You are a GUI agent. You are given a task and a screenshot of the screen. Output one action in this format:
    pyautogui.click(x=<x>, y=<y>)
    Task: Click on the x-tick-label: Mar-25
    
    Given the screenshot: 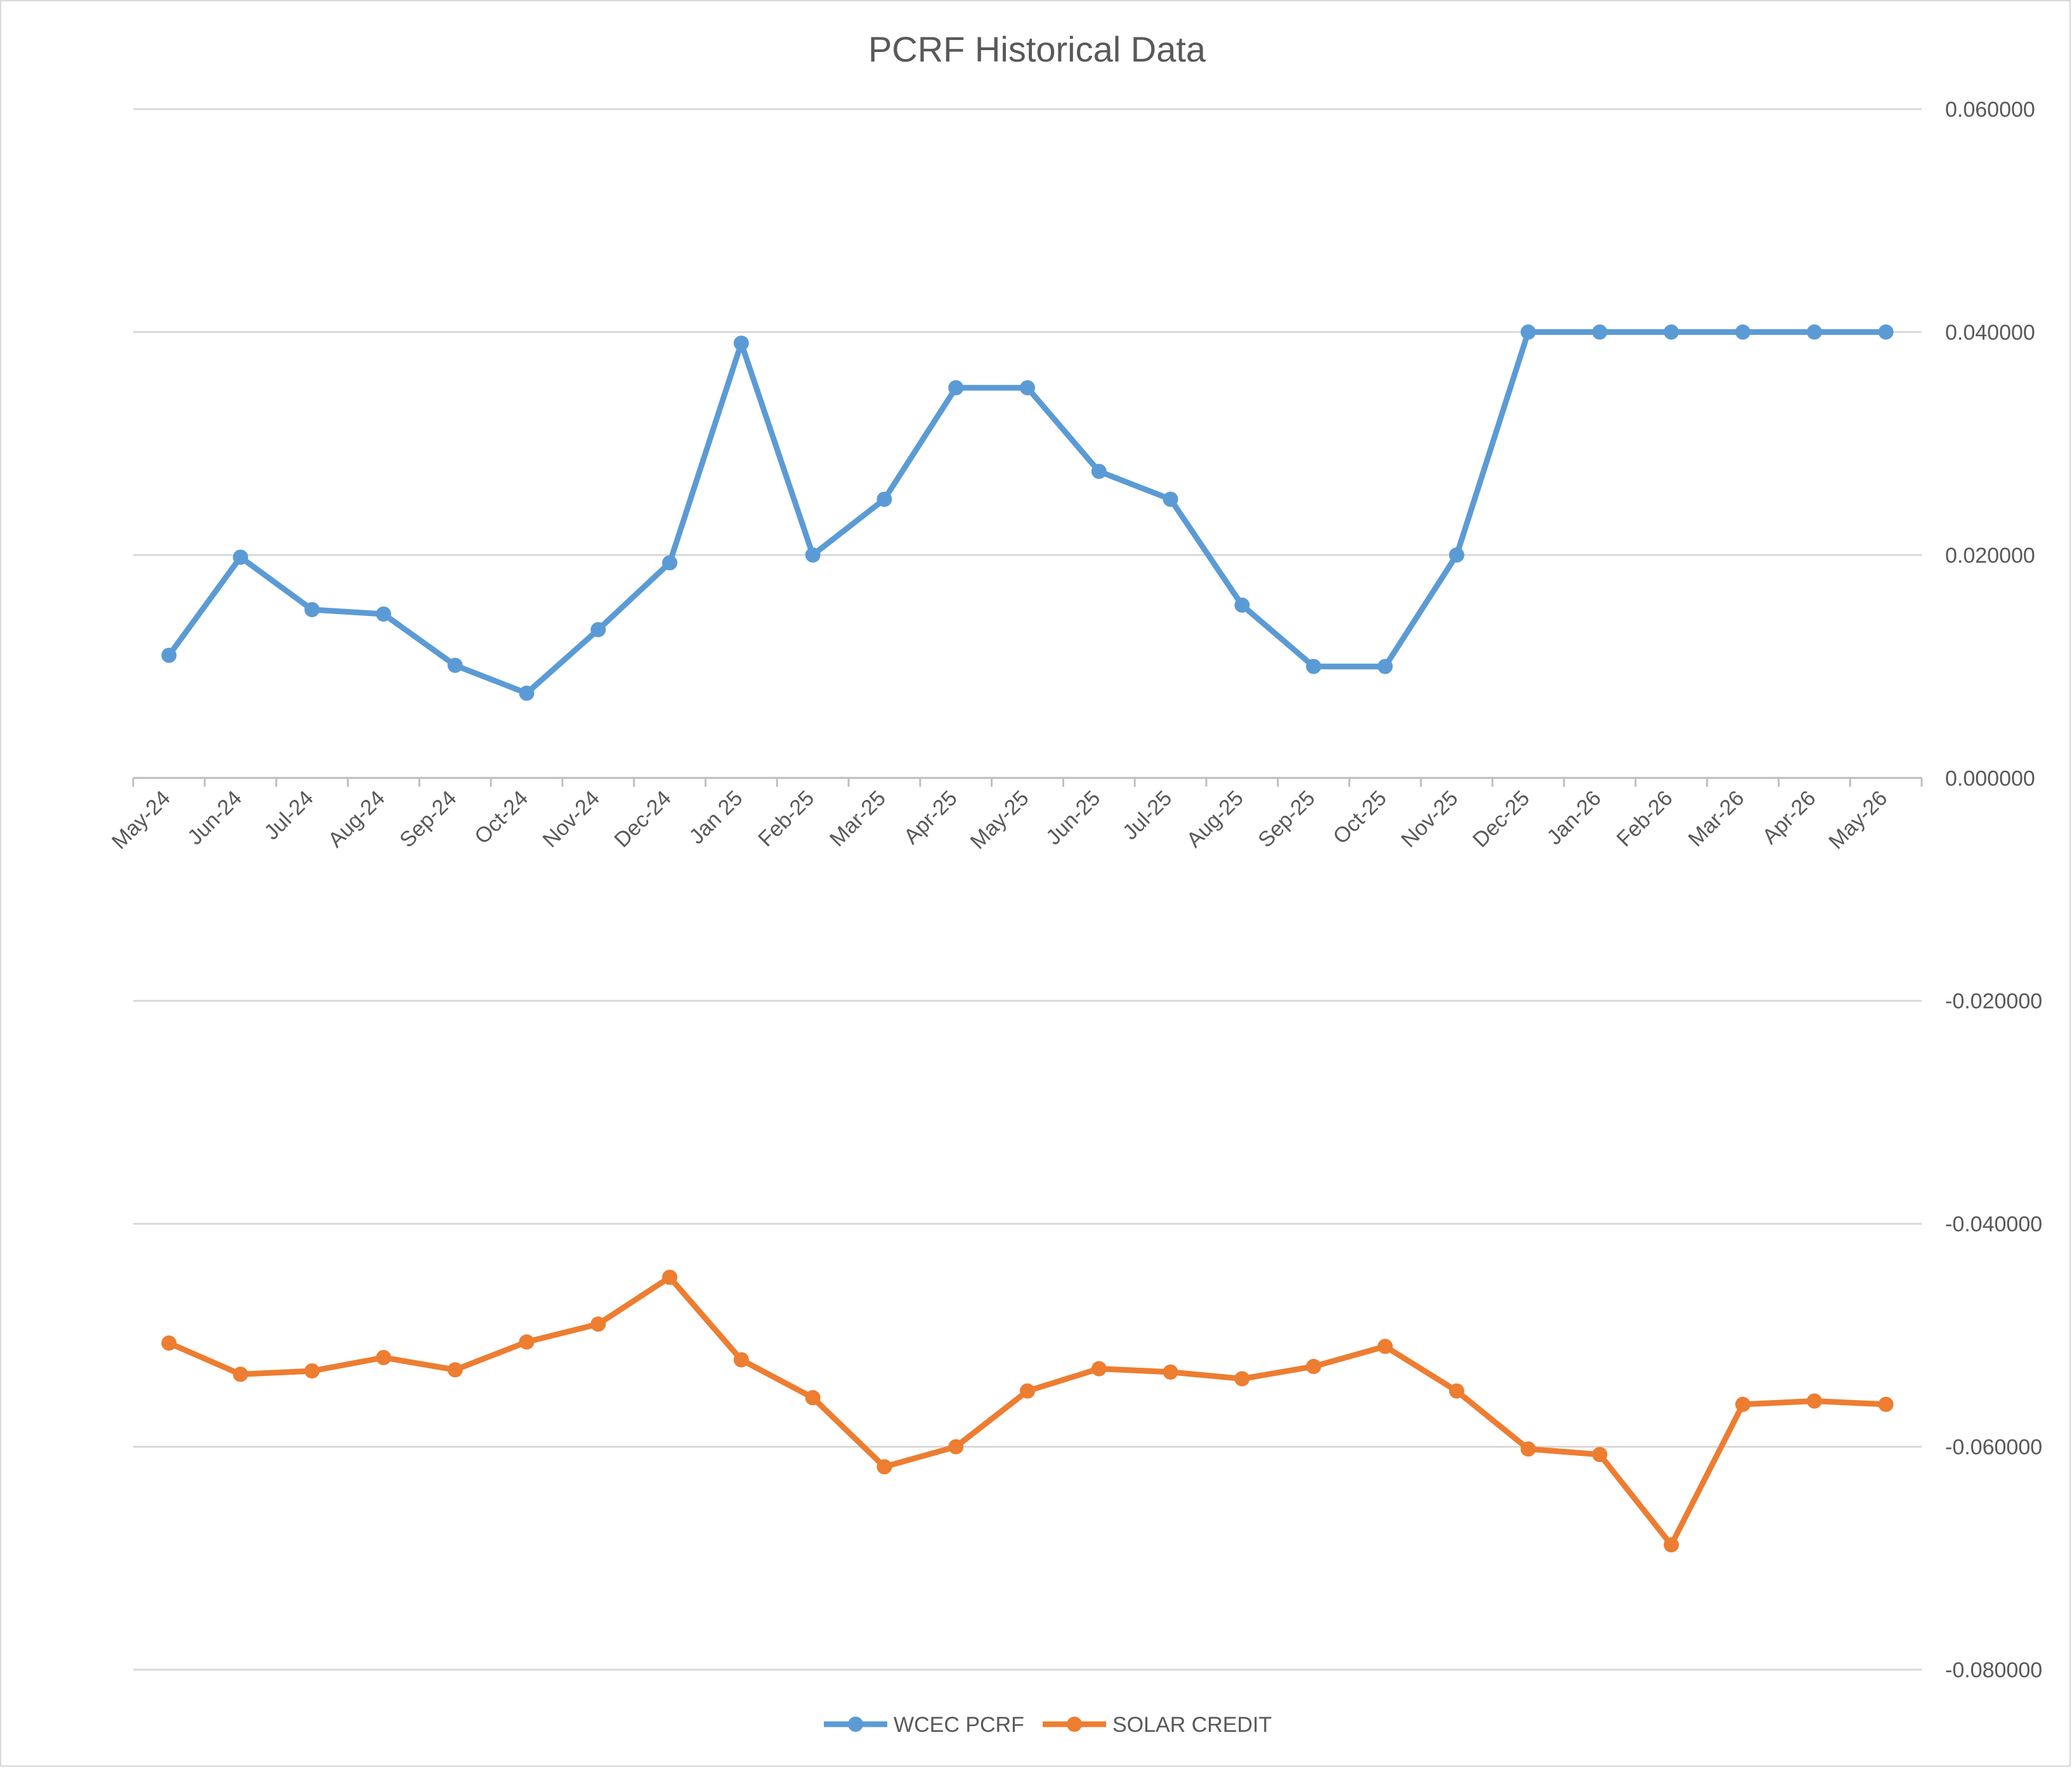 What is the action you would take?
    pyautogui.click(x=857, y=818)
    